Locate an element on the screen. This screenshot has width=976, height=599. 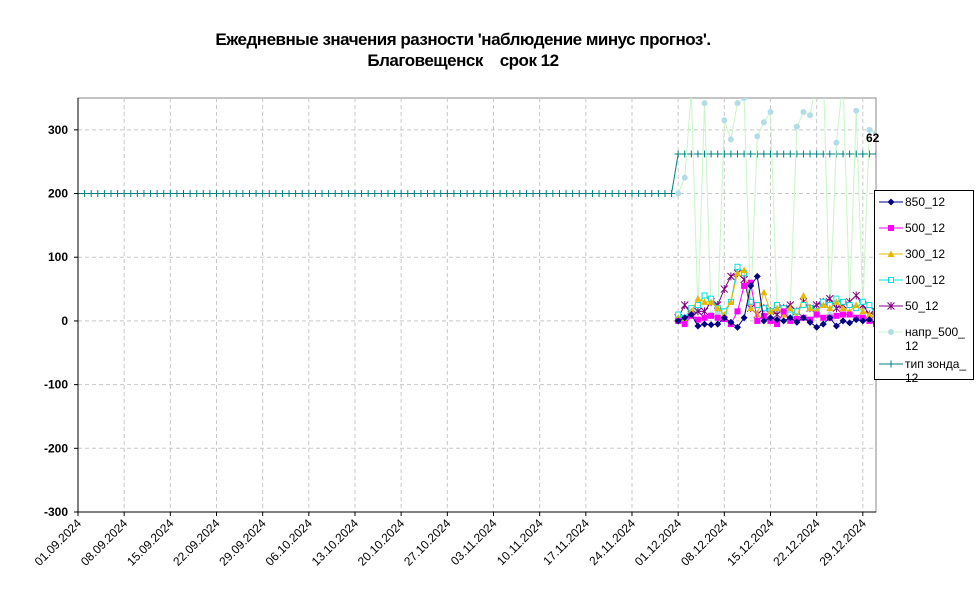
y-tick-label: 300 is located at coordinates (58, 130).